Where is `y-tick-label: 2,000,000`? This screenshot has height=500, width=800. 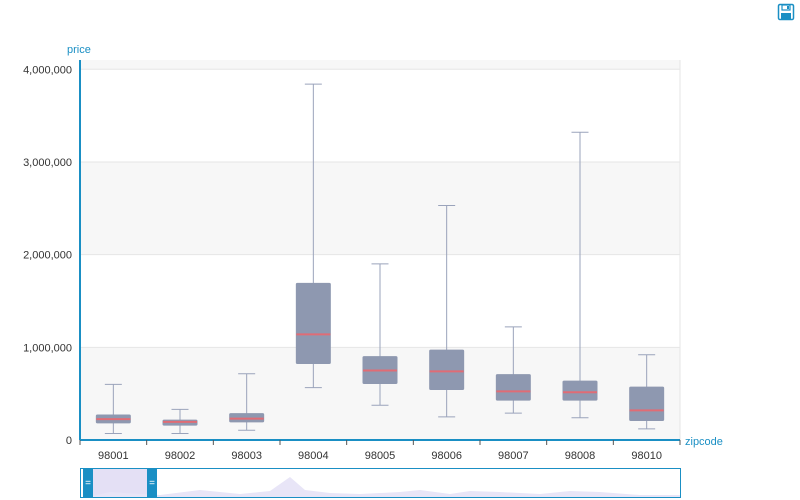 y-tick-label: 2,000,000 is located at coordinates (47, 256).